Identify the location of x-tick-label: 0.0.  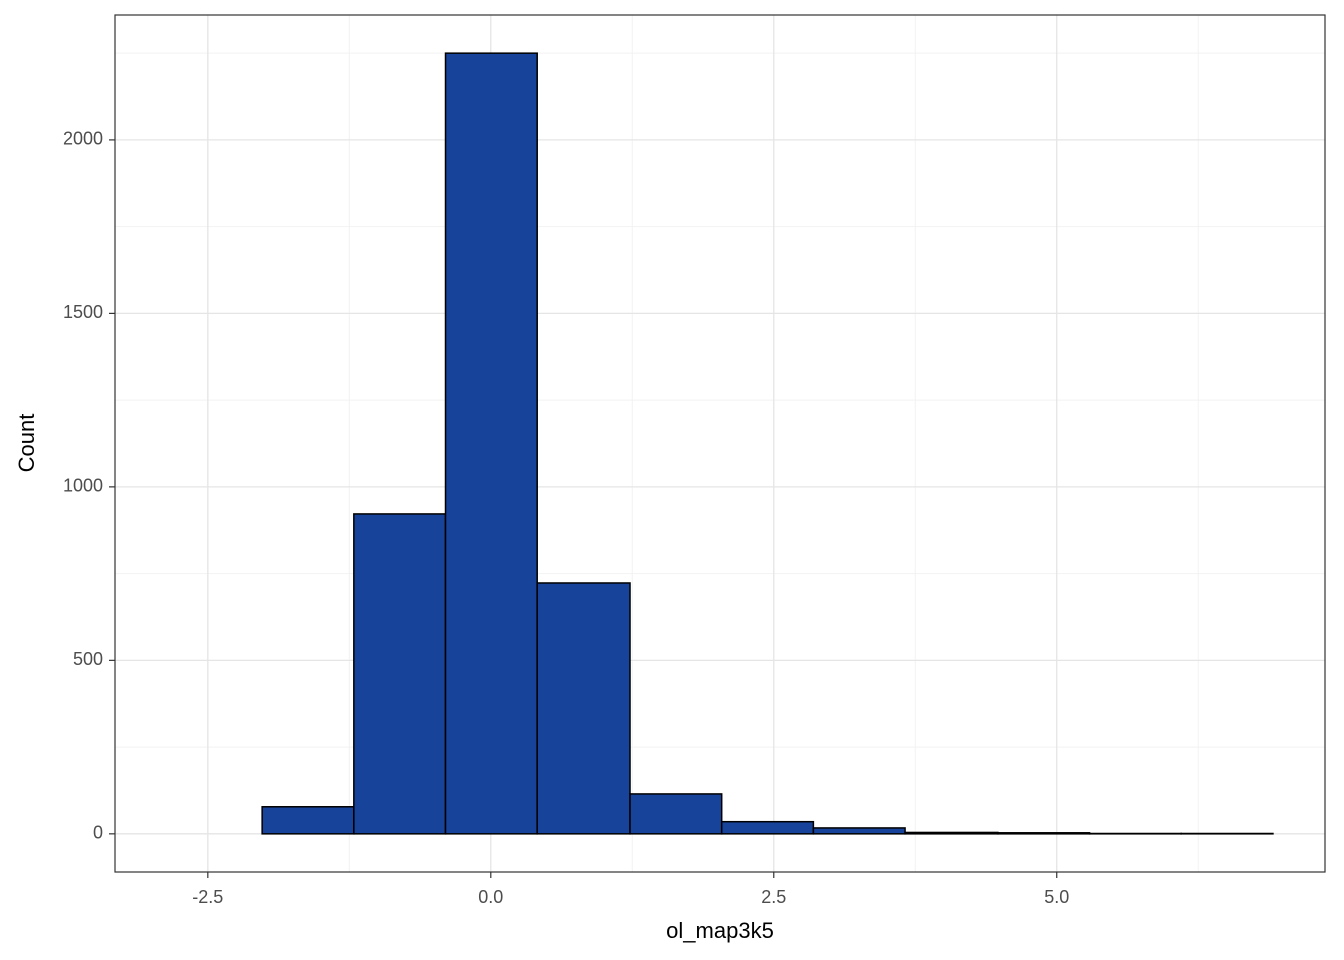
(490, 897).